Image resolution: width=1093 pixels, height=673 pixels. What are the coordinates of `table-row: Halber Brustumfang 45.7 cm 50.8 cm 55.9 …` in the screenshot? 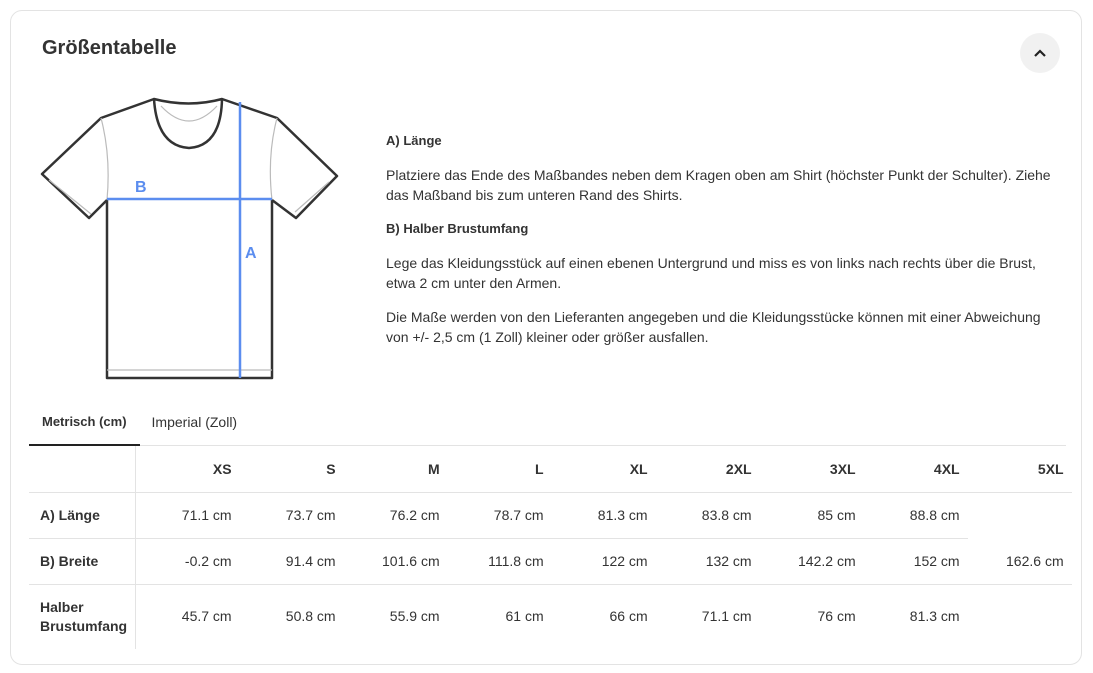 It's located at (550, 616).